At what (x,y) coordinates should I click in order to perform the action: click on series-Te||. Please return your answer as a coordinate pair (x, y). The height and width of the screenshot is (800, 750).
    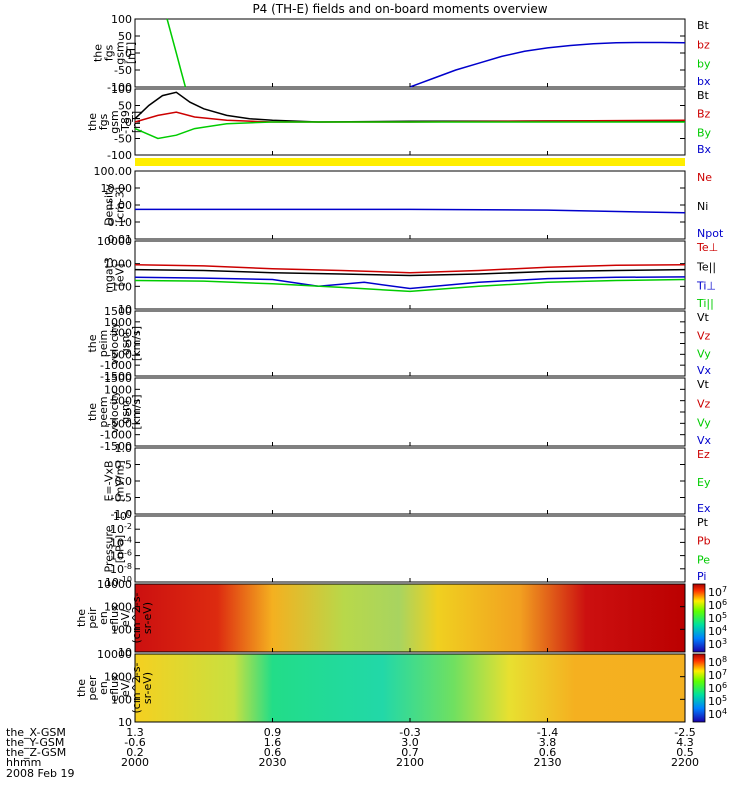
    Looking at the image, I should click on (410, 272).